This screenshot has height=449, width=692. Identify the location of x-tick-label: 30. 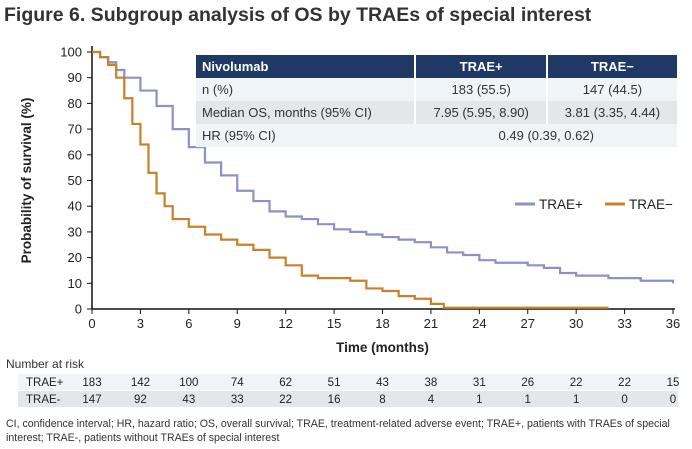
(576, 323).